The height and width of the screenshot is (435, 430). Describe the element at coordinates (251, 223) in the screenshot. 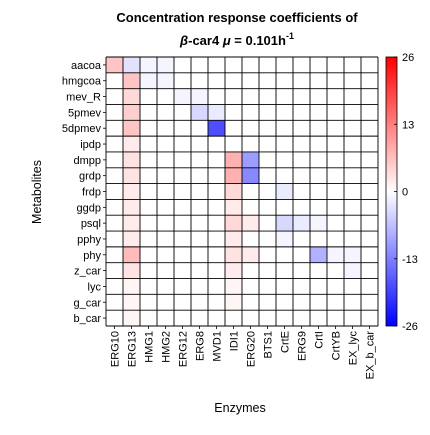

I see `heatmap-cell-psql-ERG20` at that location.